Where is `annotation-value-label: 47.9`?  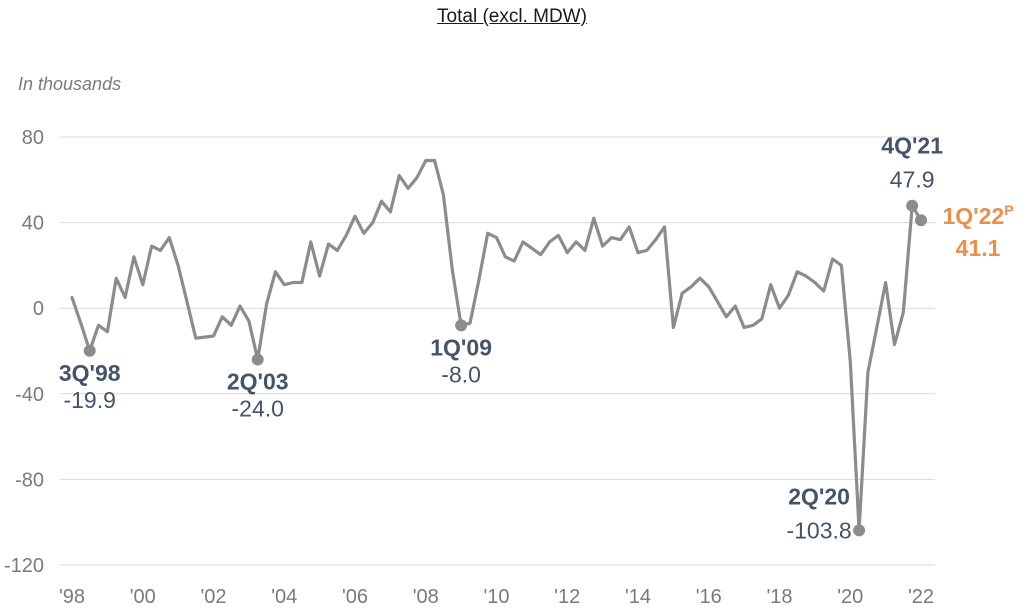 annotation-value-label: 47.9 is located at coordinates (912, 180).